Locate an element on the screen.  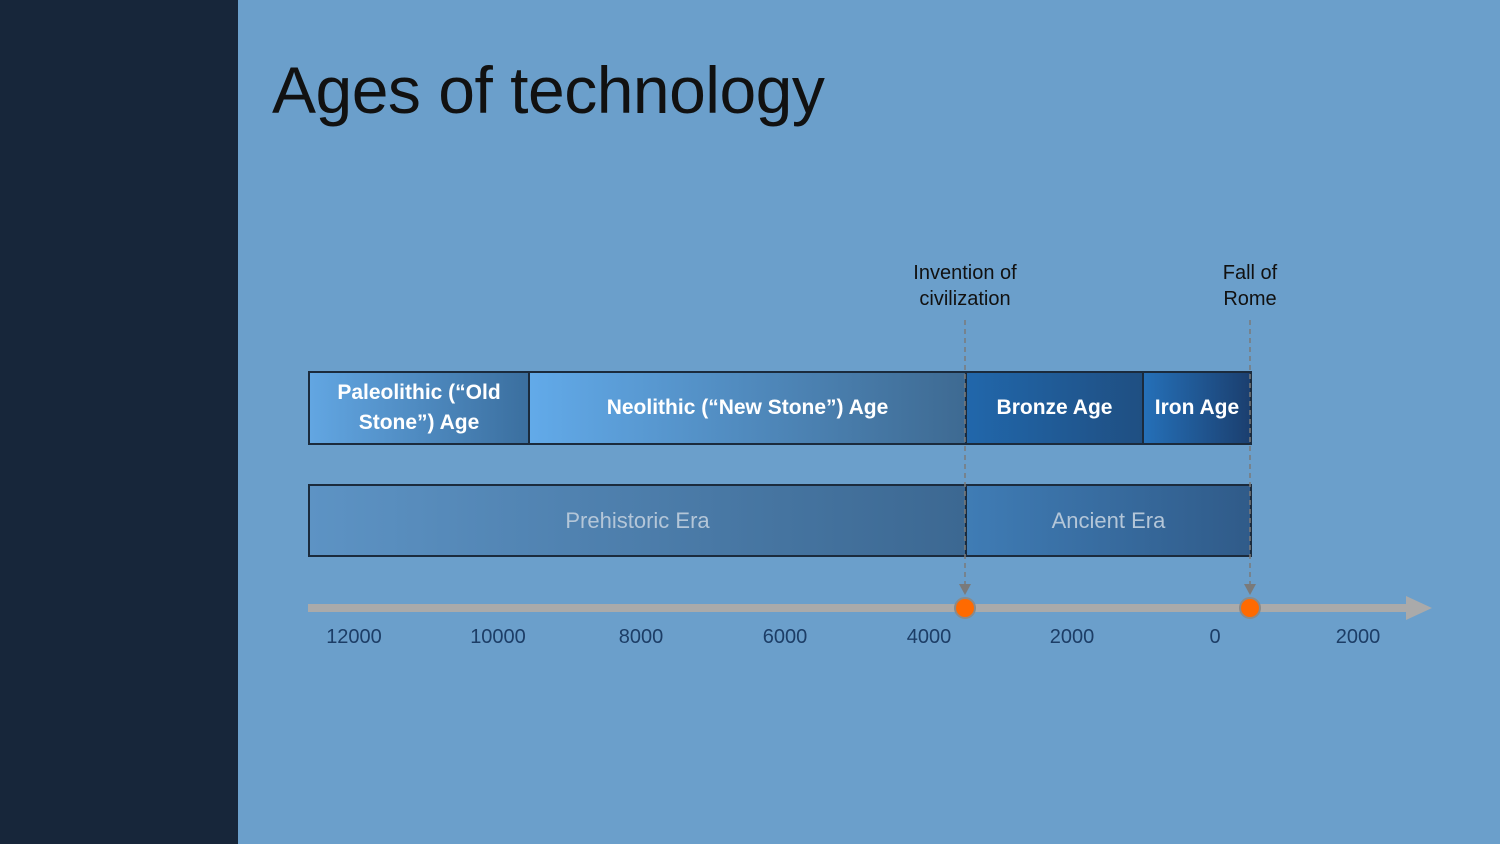
age-bar: Bronze Age is located at coordinates (1054, 408).